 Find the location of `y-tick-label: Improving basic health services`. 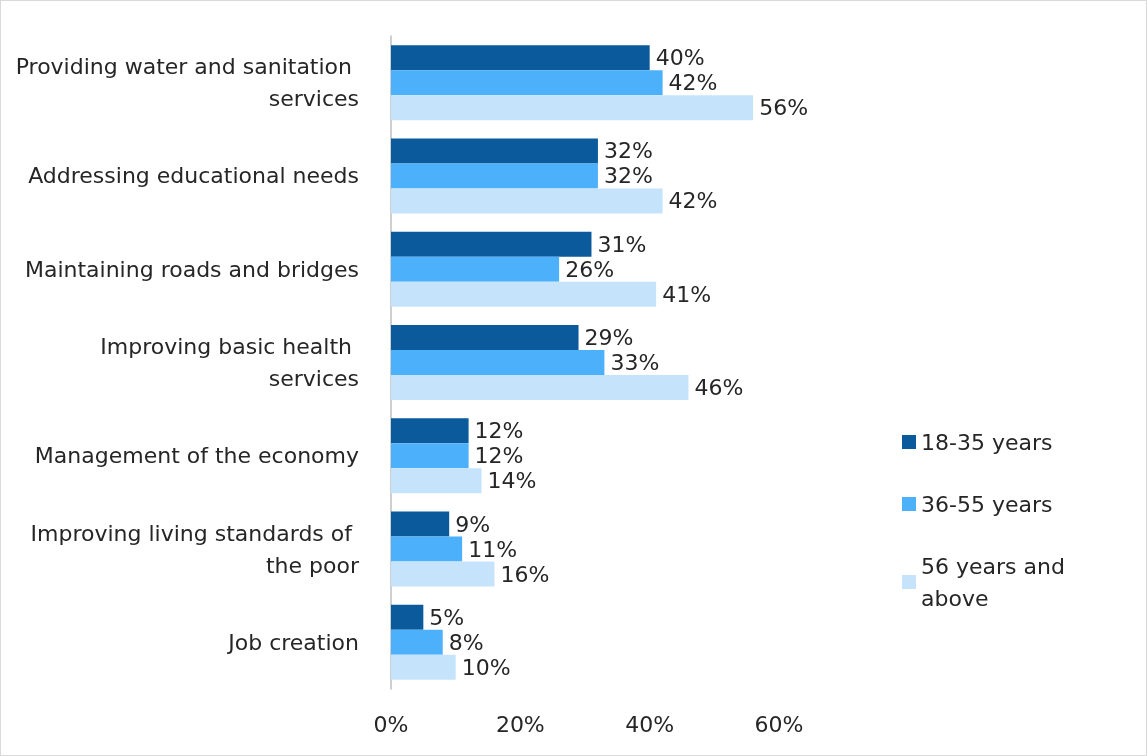

y-tick-label: Improving basic health services is located at coordinates (229, 362).